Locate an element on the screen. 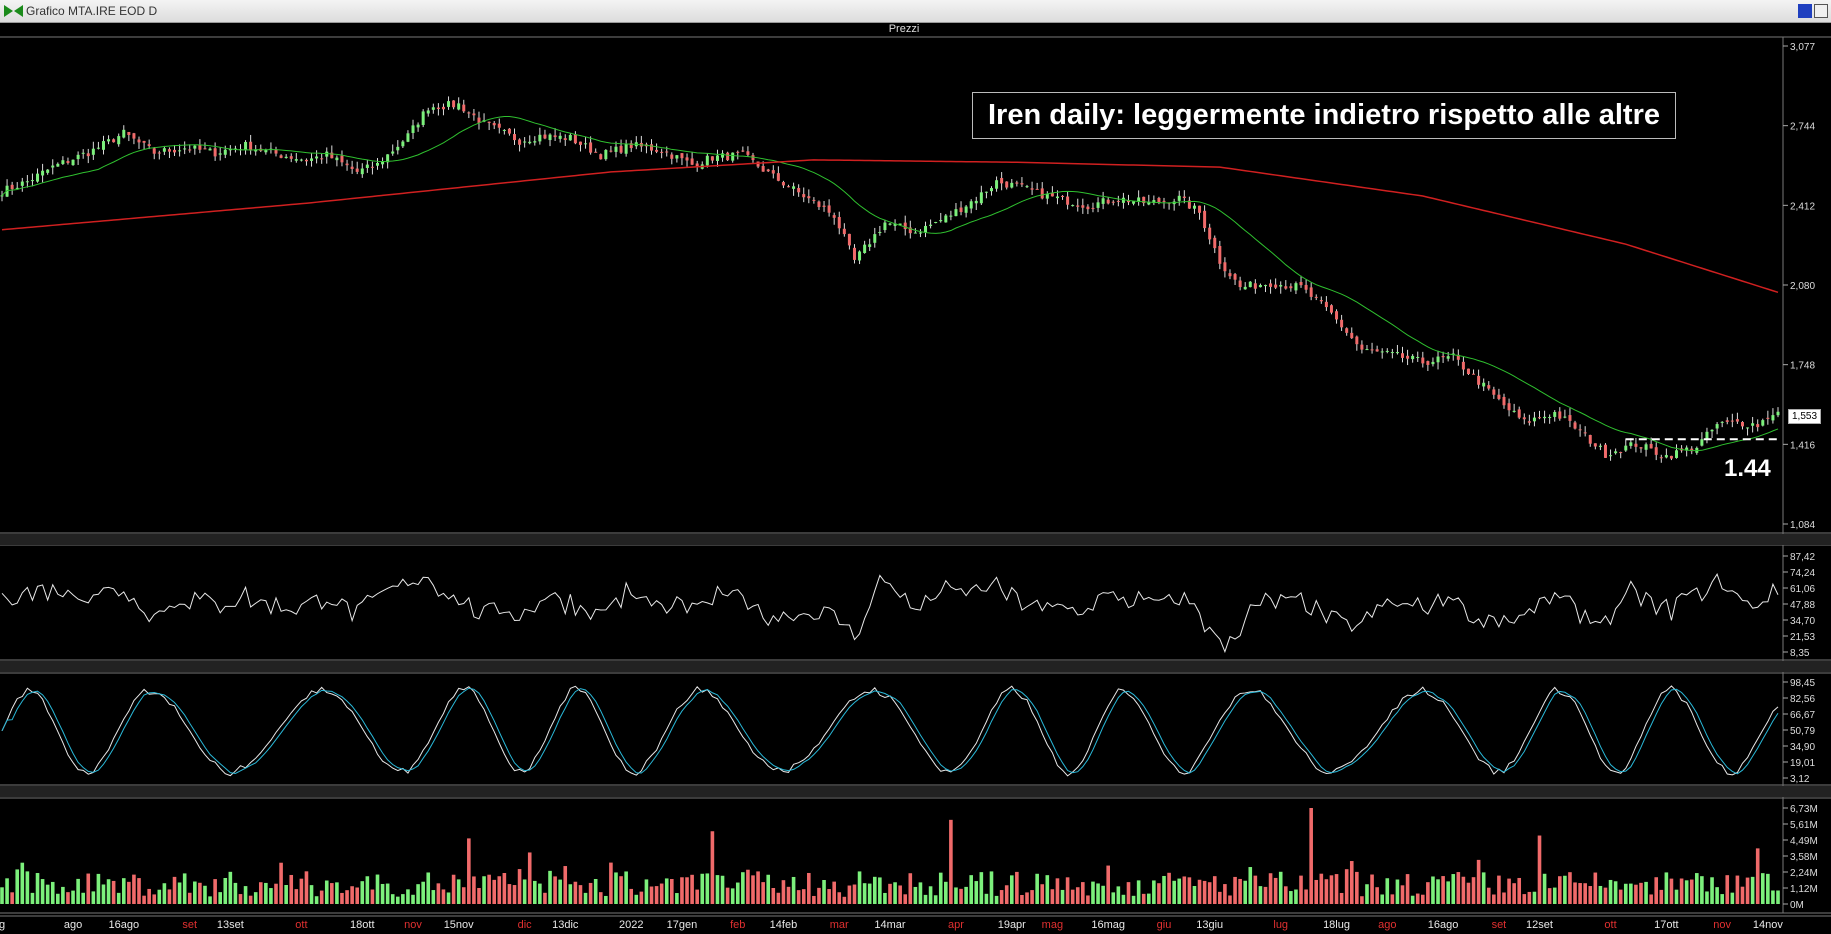  window-menu-icon is located at coordinates (1805, 11).